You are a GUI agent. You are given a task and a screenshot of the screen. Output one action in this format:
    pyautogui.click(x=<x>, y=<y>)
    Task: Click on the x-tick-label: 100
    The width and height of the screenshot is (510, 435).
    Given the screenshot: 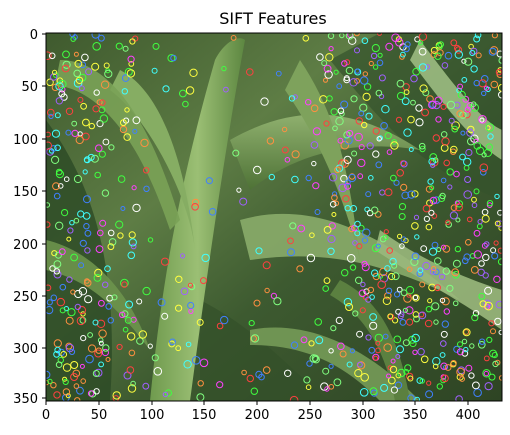 What is the action you would take?
    pyautogui.click(x=152, y=415)
    